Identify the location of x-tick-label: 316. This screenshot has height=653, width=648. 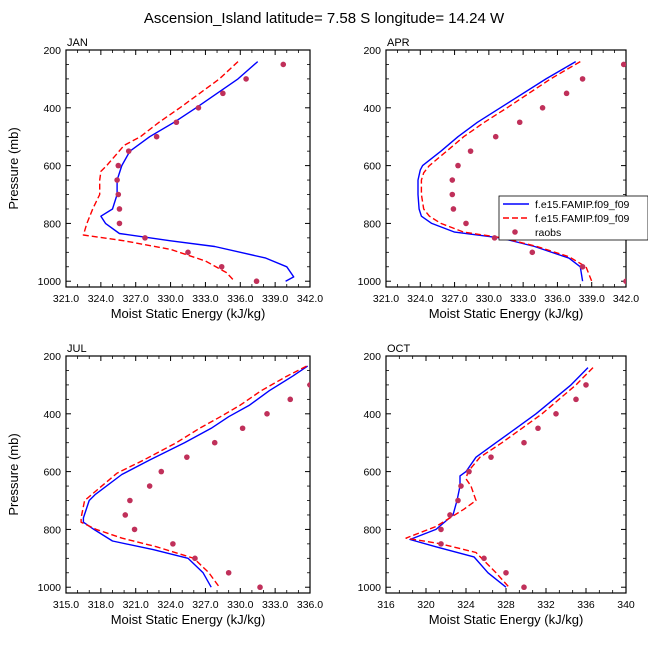
(386, 605).